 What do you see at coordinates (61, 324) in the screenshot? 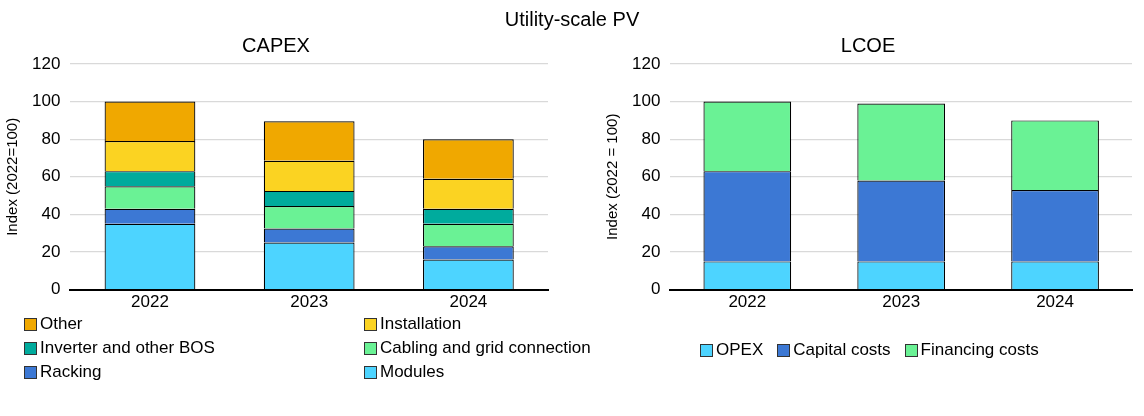
I see `legend-label: Other` at bounding box center [61, 324].